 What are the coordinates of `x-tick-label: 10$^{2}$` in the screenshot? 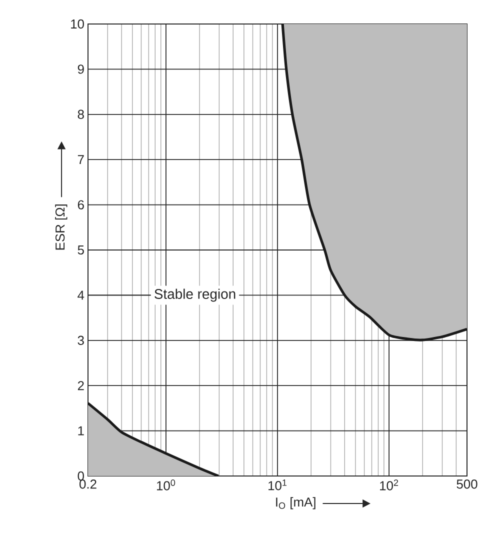 It's located at (389, 485).